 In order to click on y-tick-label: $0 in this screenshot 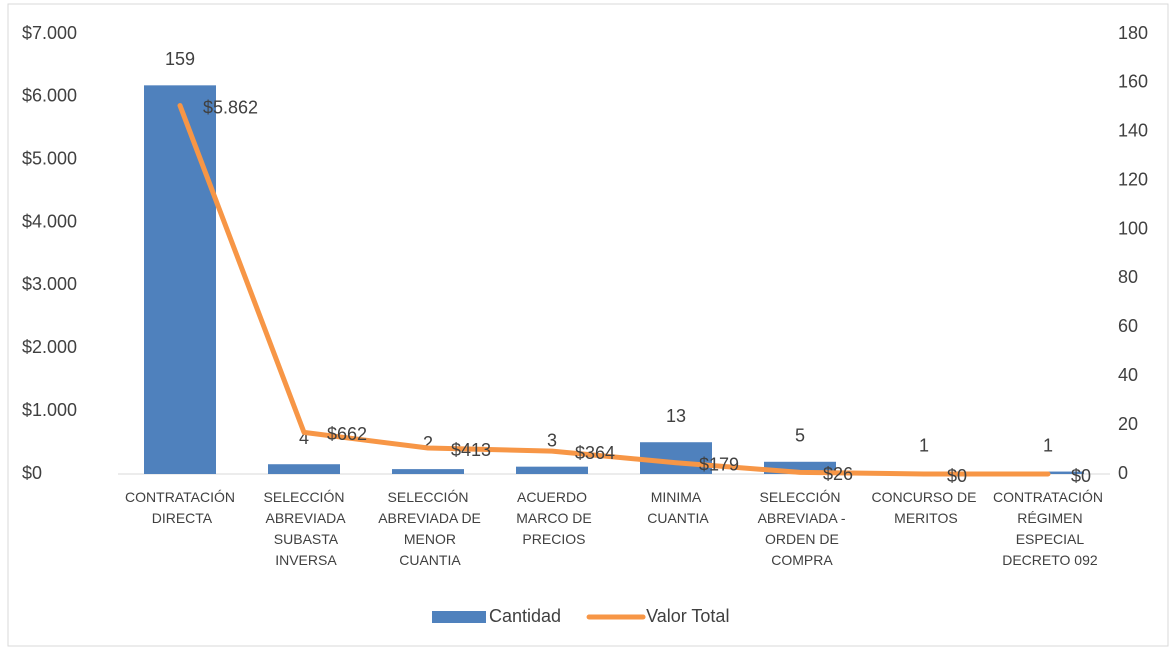, I will do `click(32, 473)`.